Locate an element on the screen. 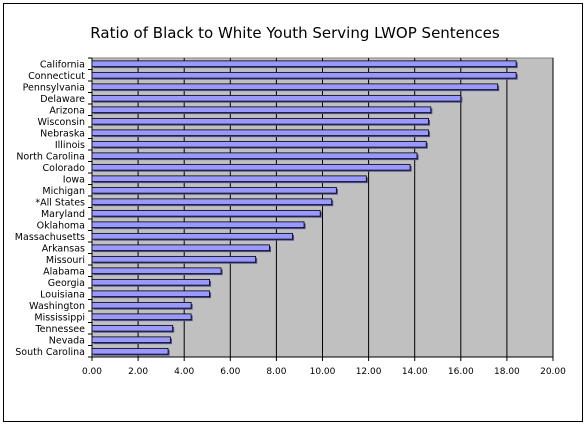  x-tick-label: 20.00 is located at coordinates (553, 372).